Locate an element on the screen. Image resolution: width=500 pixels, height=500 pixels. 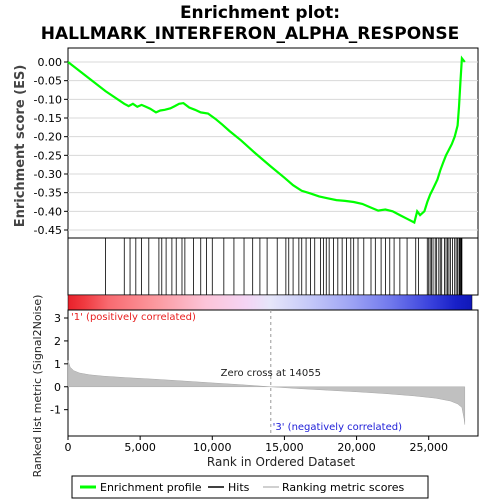
legend-frame is located at coordinates (250, 487).